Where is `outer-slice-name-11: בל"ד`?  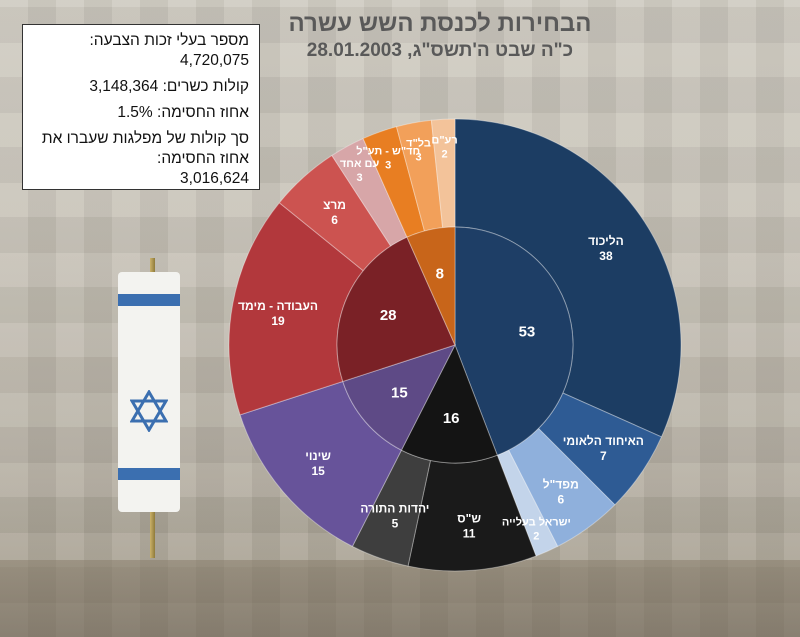 outer-slice-name-11: בל"ד is located at coordinates (418, 142).